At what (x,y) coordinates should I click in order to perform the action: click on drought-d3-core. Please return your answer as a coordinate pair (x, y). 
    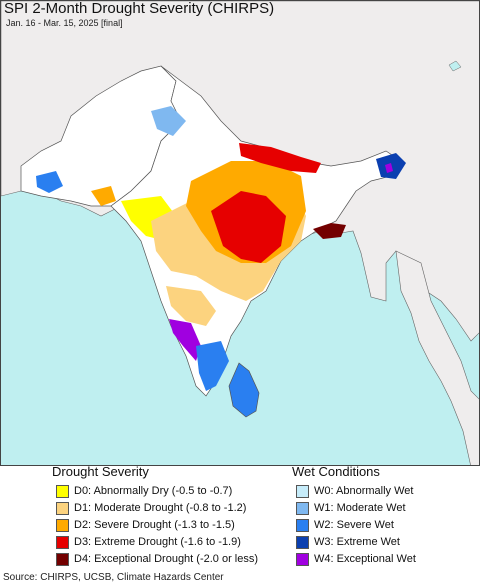
    Looking at the image, I should click on (248, 227).